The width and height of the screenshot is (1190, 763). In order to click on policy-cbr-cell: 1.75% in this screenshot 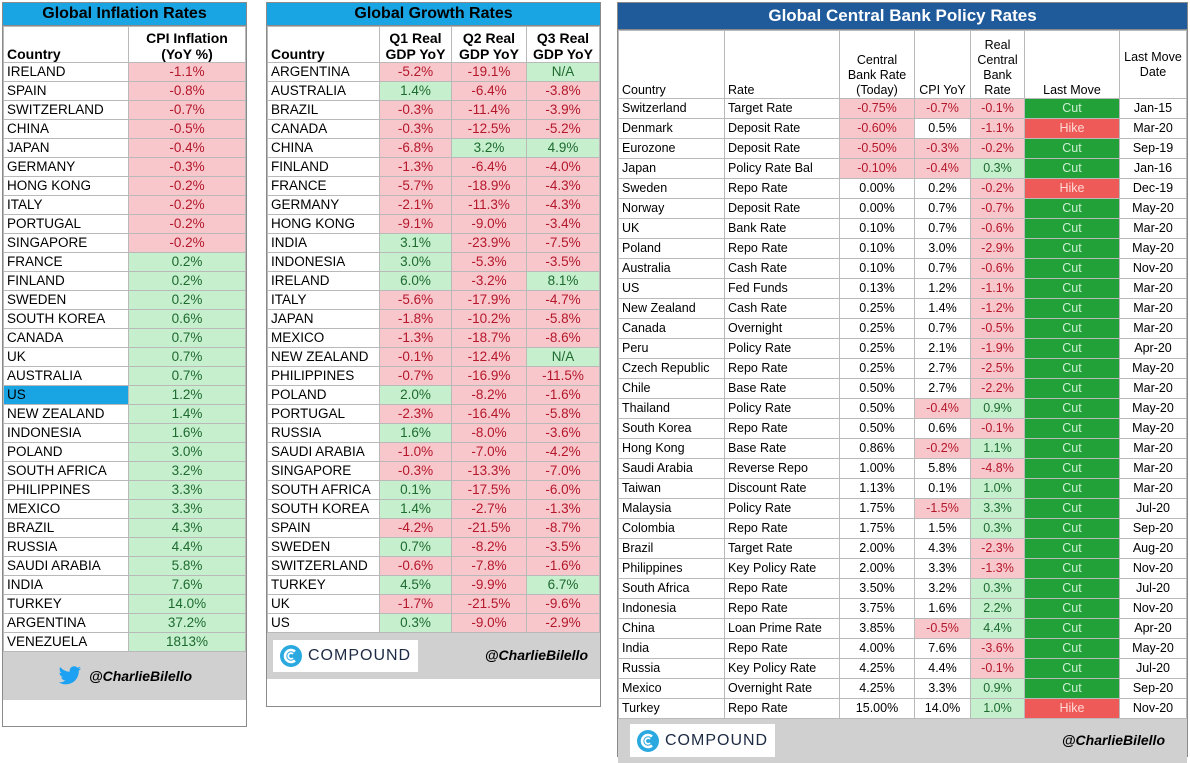, I will do `click(877, 528)`.